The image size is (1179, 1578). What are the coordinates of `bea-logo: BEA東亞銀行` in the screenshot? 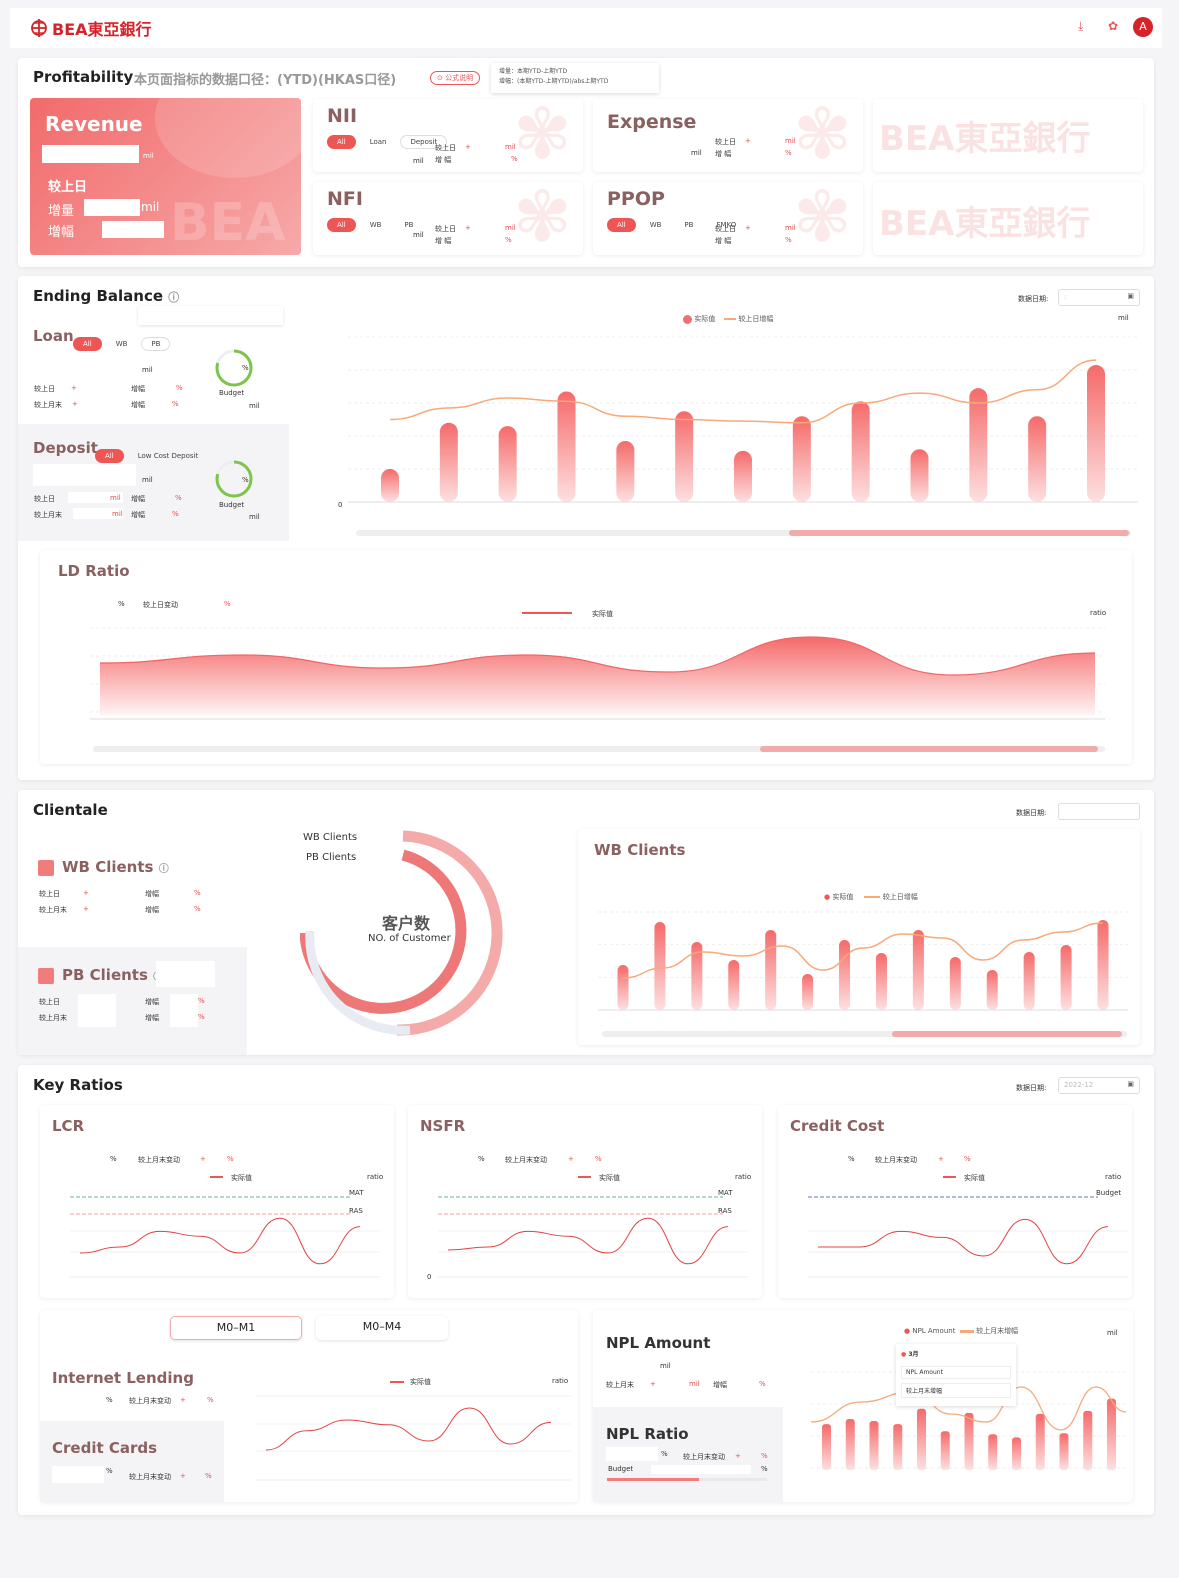 It's located at (91, 28).